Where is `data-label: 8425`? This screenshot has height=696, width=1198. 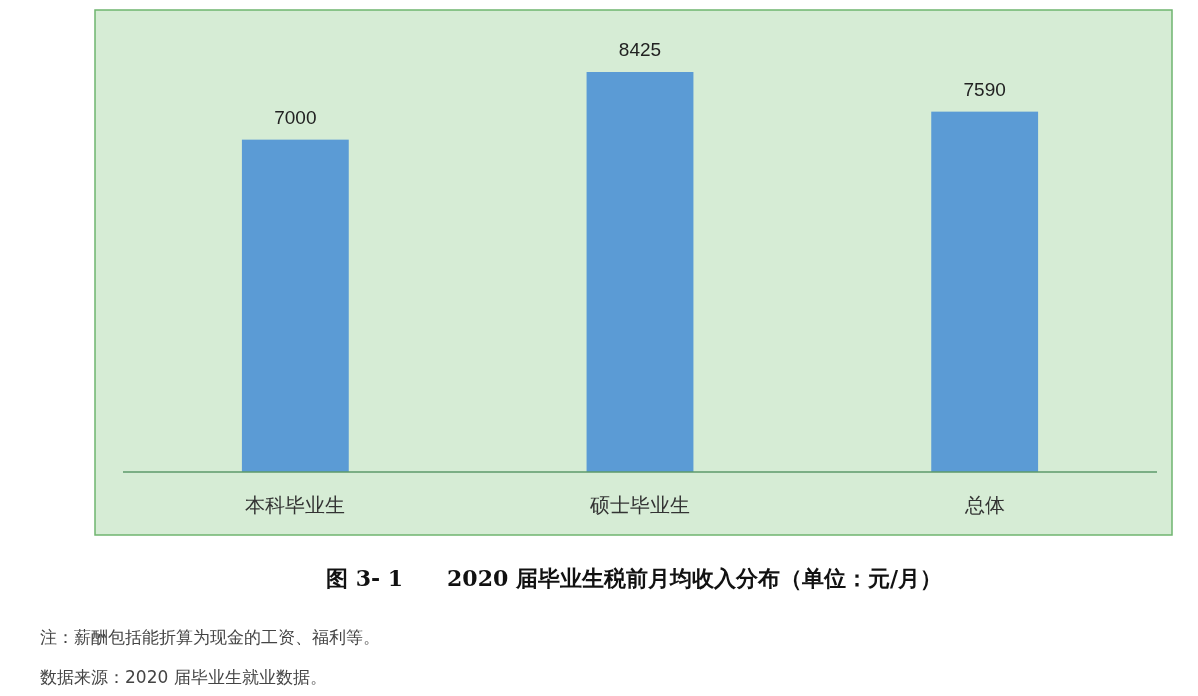 data-label: 8425 is located at coordinates (640, 49).